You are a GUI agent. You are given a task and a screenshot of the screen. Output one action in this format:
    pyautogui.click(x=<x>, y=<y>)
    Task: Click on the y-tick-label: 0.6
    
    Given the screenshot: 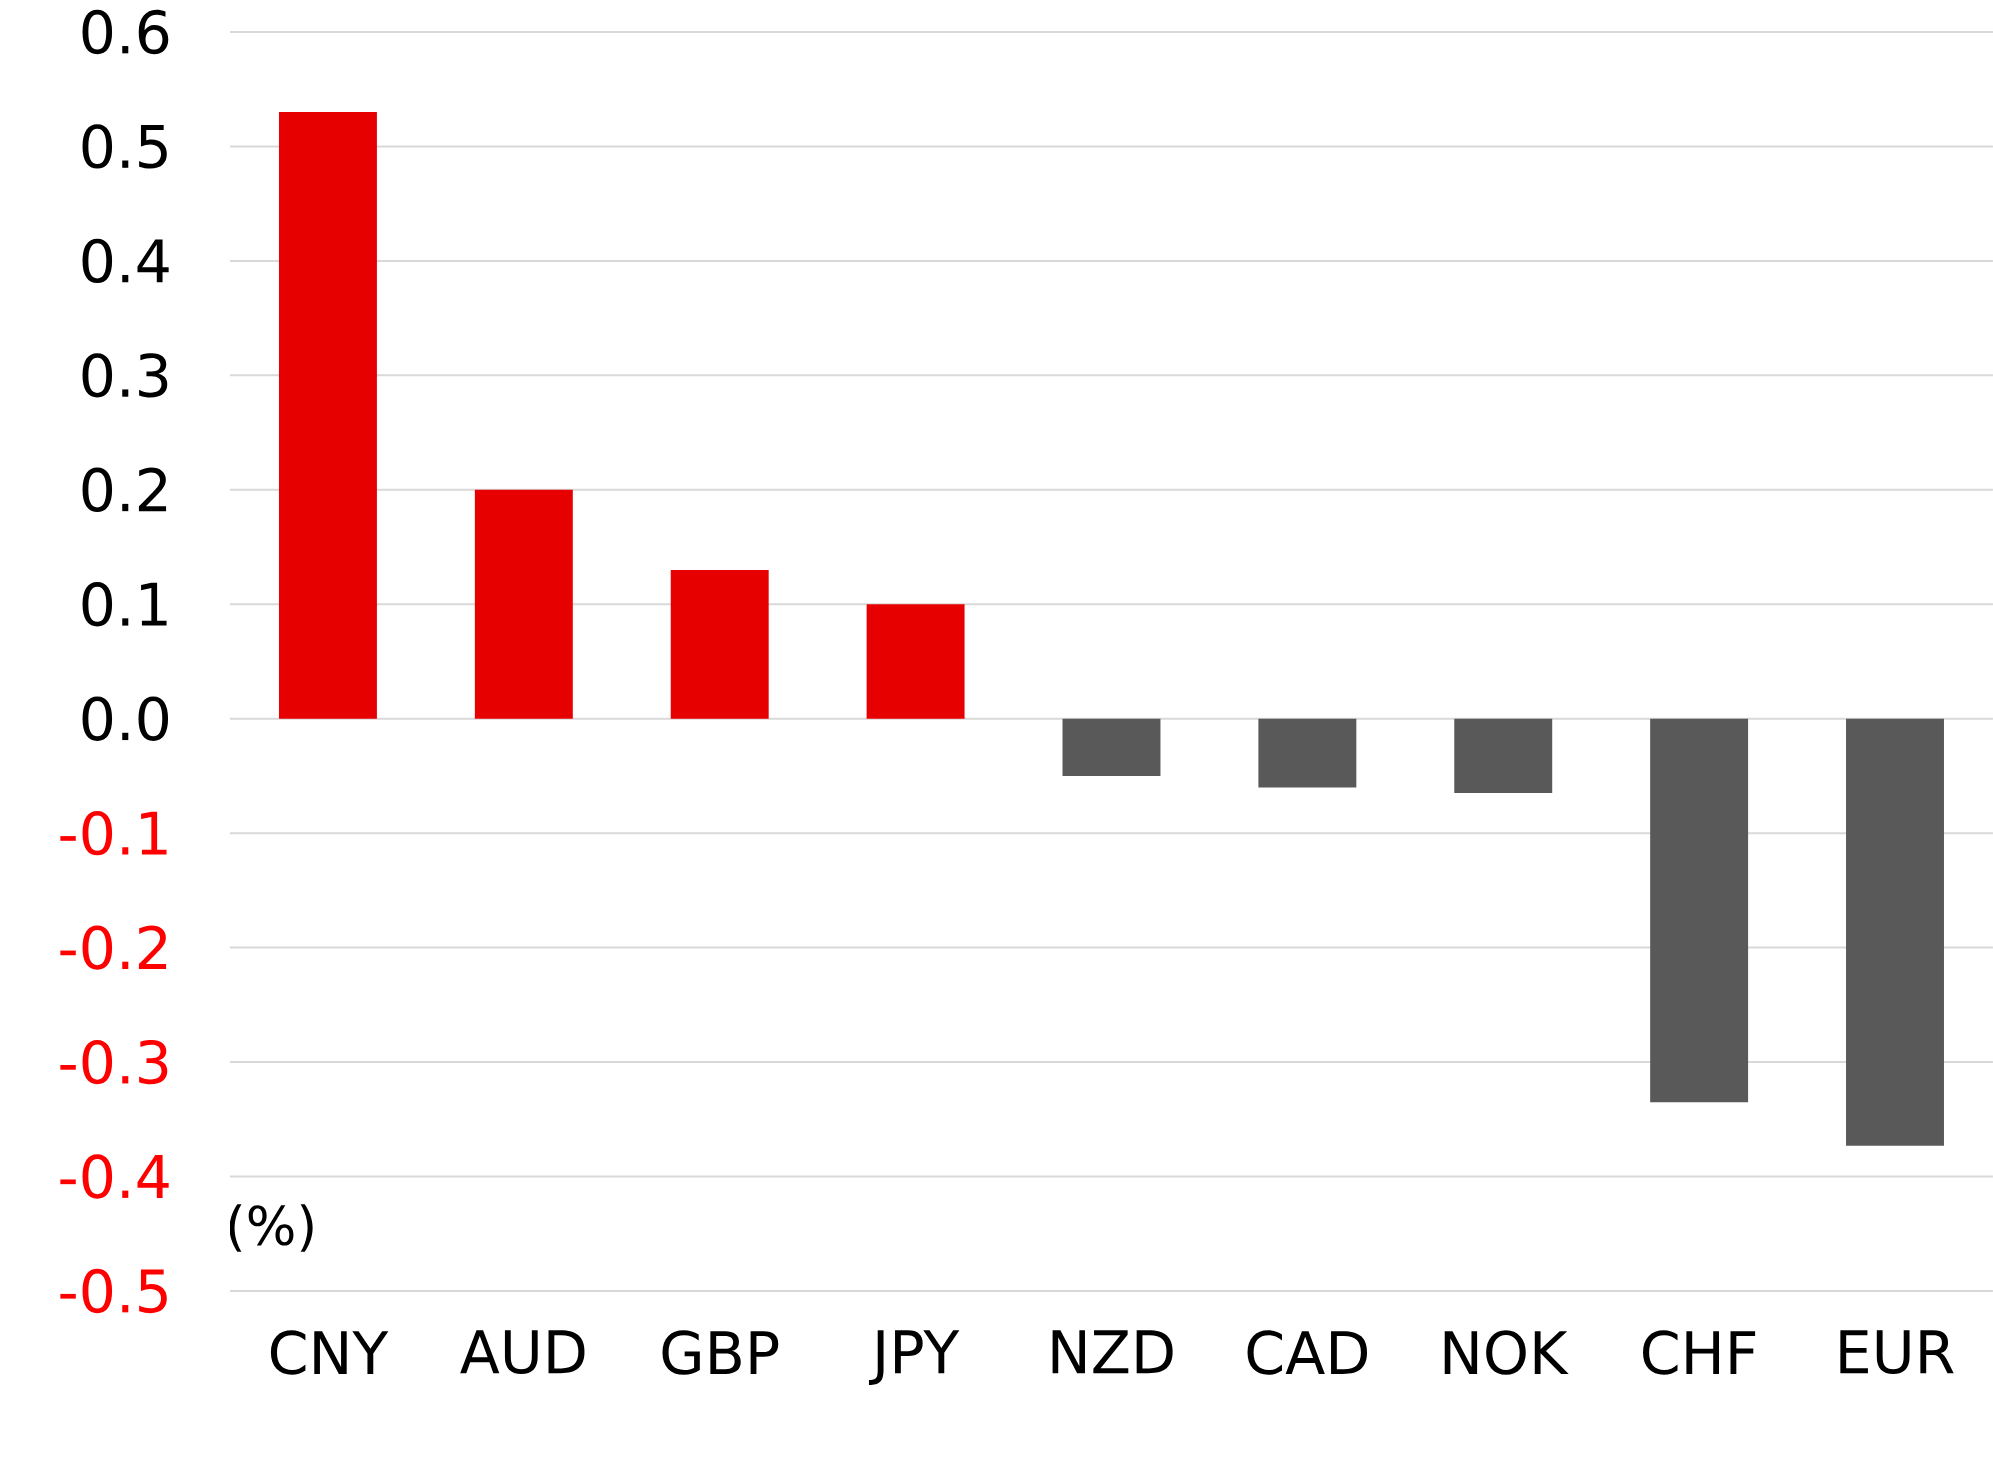 What is the action you would take?
    pyautogui.click(x=125, y=32)
    